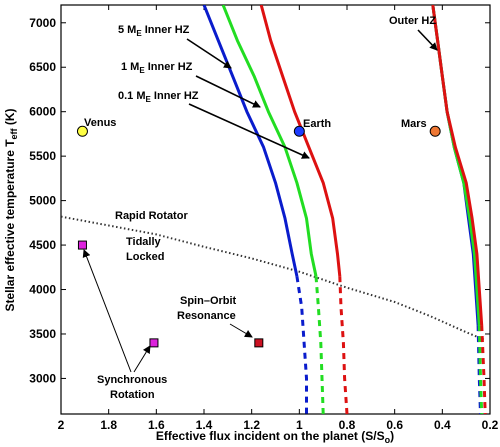 This screenshot has height=447, width=500. What do you see at coordinates (156, 425) in the screenshot?
I see `x-tick-label: 1.6` at bounding box center [156, 425].